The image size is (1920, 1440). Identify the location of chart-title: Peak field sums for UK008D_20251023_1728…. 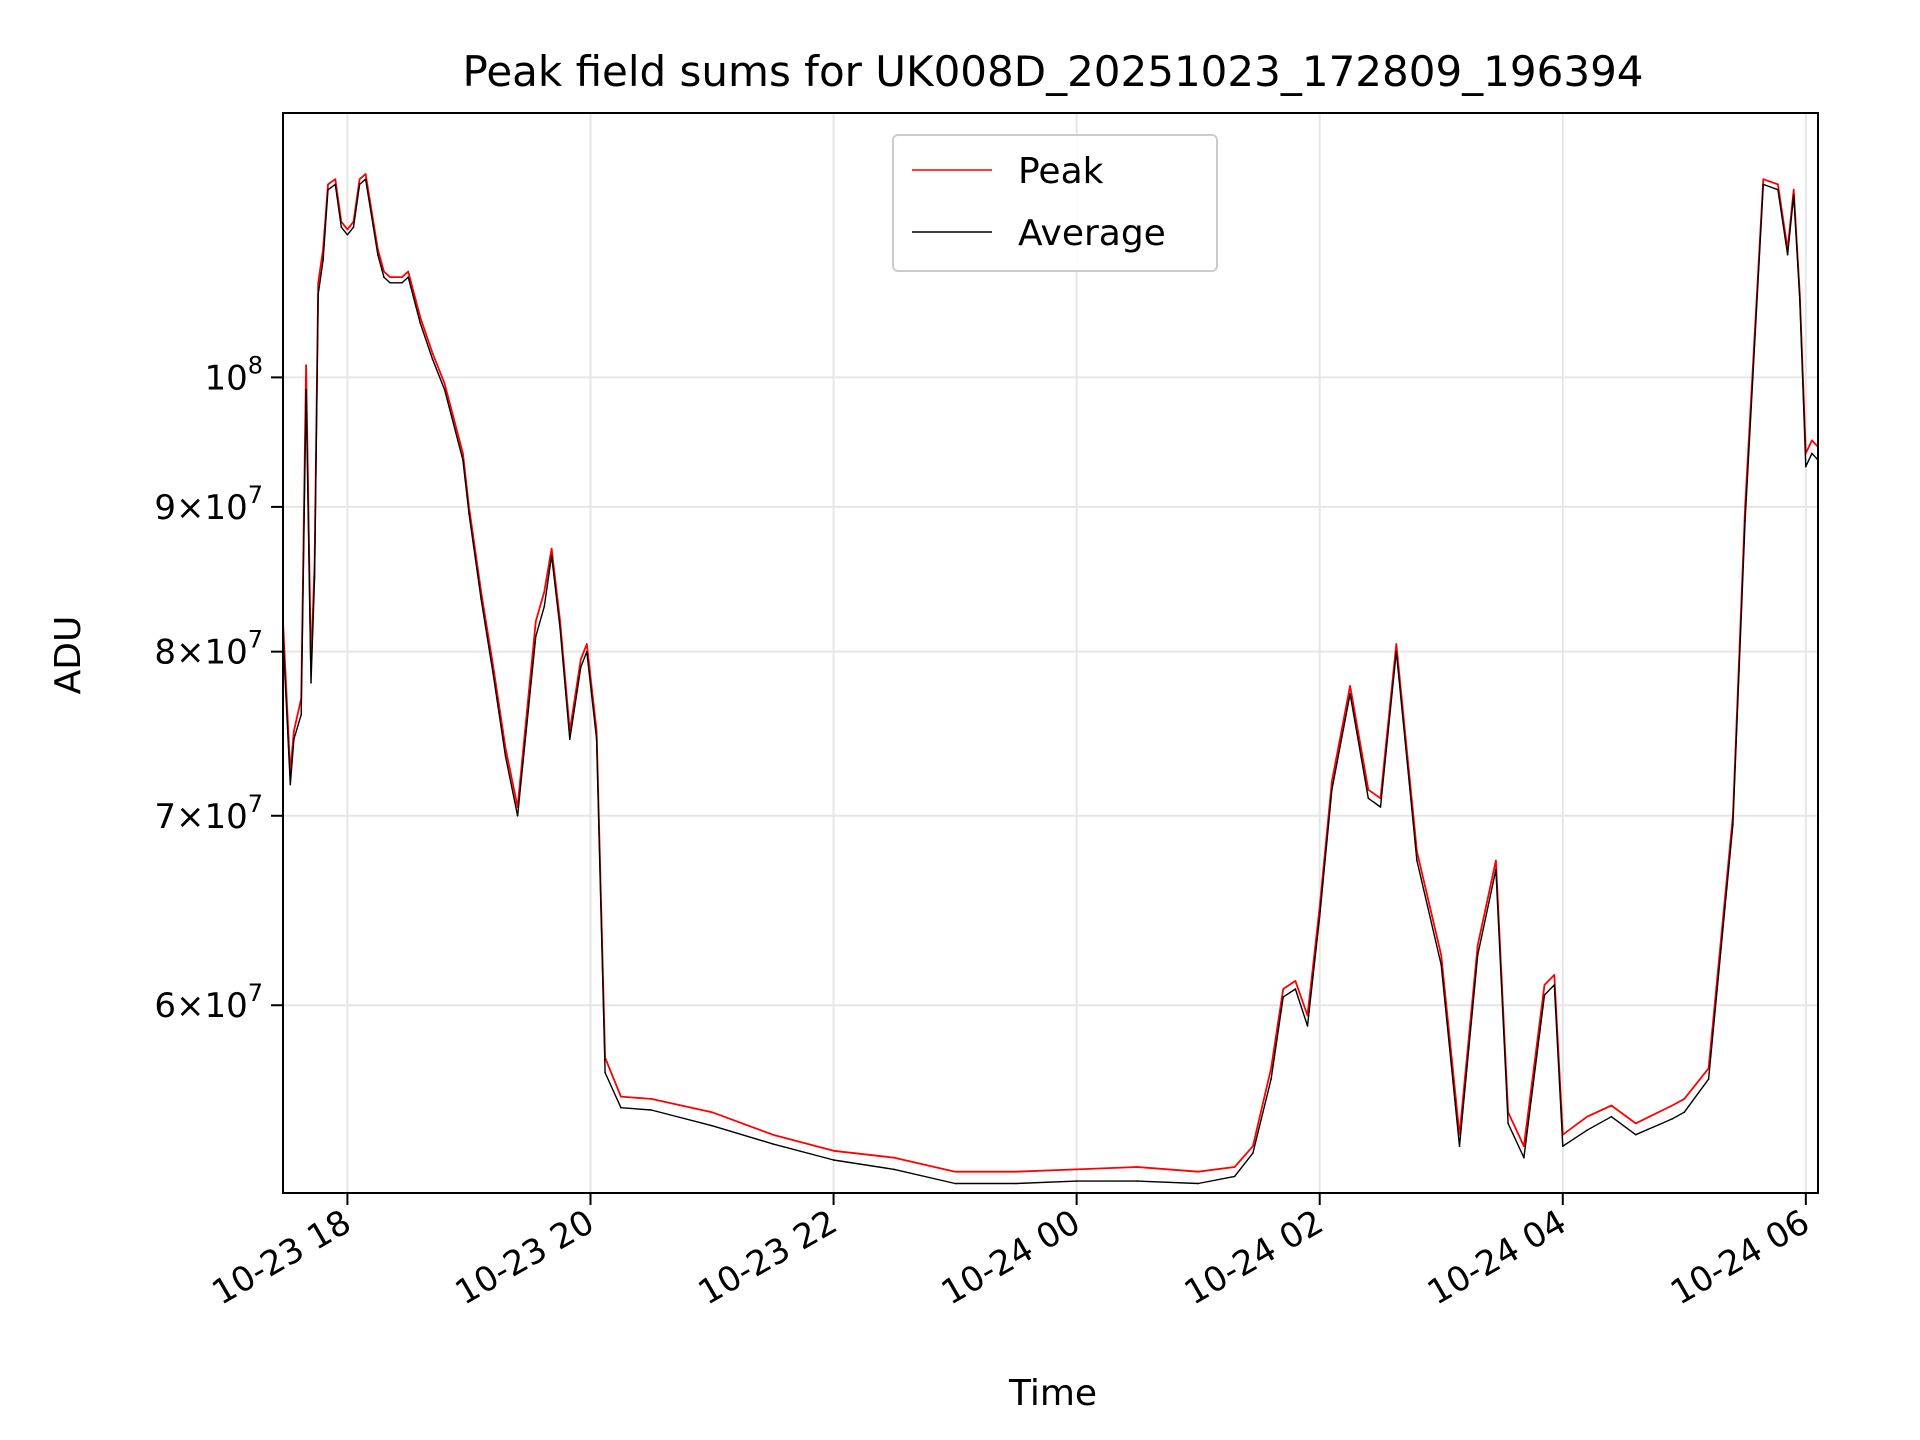
(1052, 71).